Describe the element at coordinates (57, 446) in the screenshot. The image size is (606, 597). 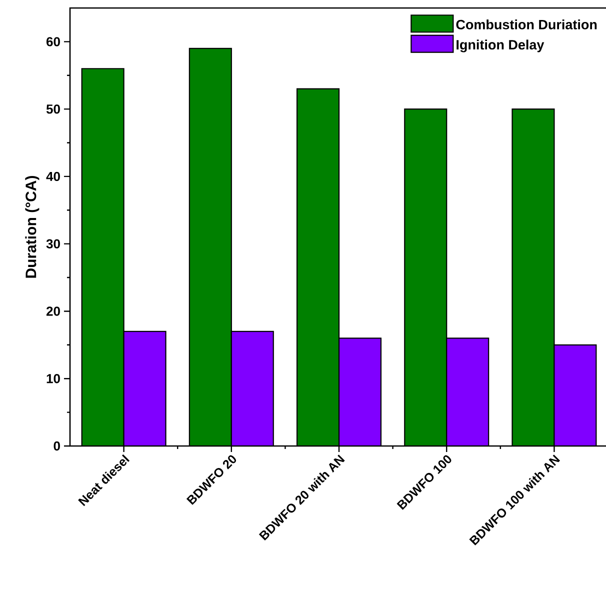
I see `y-tick-label: 0` at that location.